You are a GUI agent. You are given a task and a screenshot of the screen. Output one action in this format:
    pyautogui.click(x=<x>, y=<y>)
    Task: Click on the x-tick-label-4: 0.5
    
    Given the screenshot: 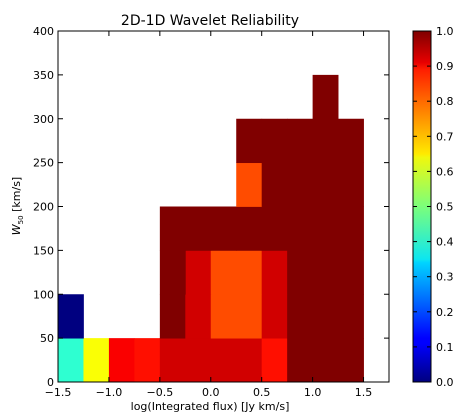 What is the action you would take?
    pyautogui.click(x=262, y=392)
    